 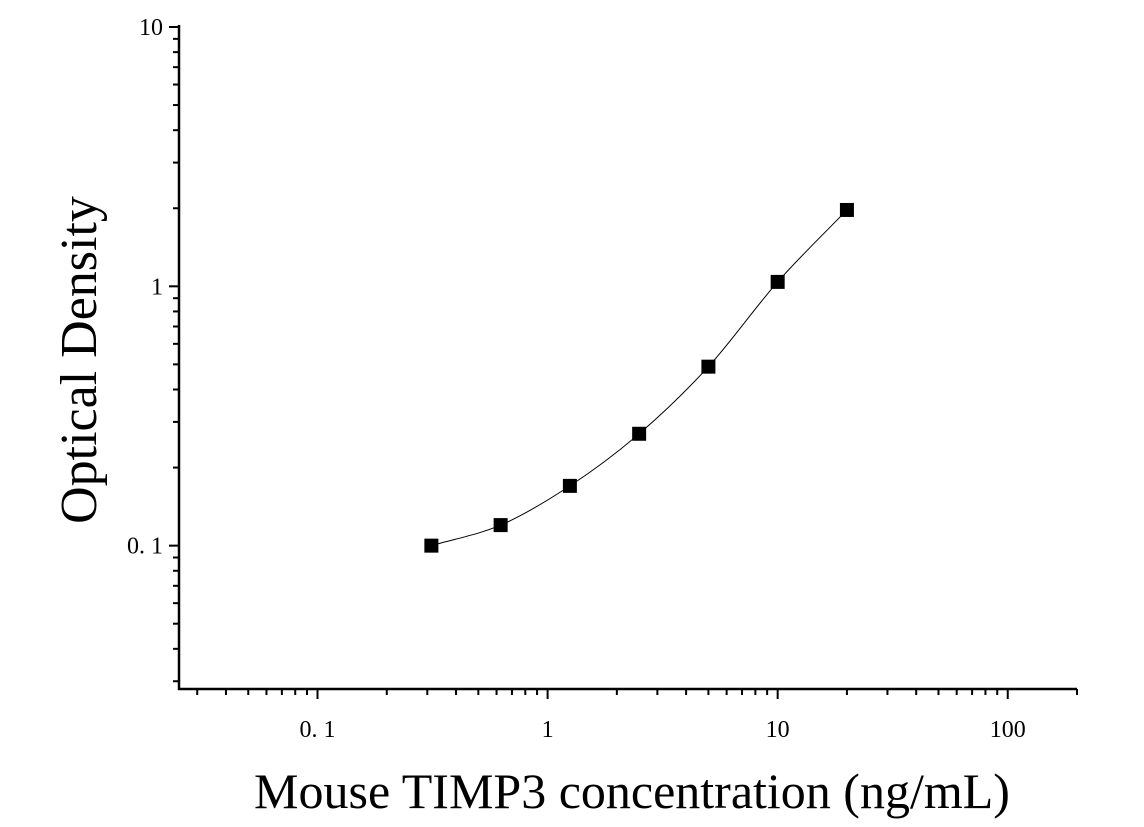 I want to click on fit-curve, so click(x=639, y=378).